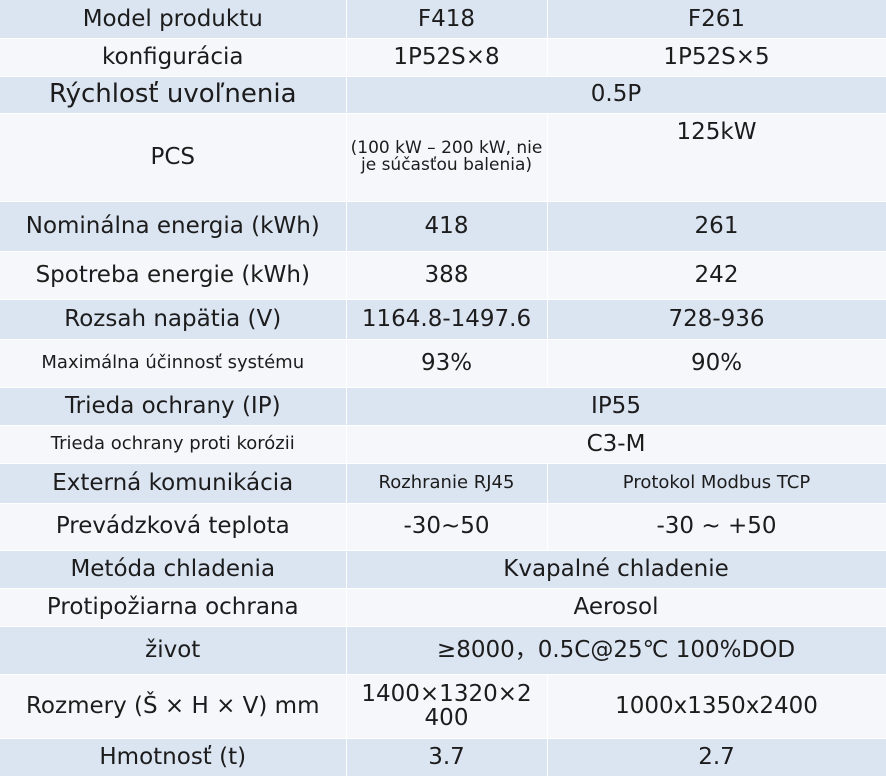  What do you see at coordinates (173, 319) in the screenshot?
I see `row-label: Rozsah napätia (V)` at bounding box center [173, 319].